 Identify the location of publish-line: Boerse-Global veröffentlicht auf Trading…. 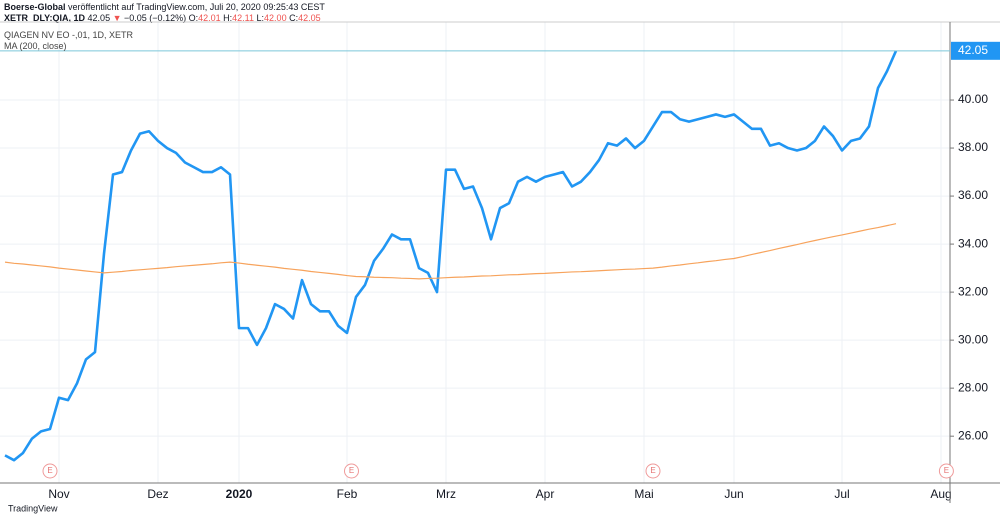
(164, 7).